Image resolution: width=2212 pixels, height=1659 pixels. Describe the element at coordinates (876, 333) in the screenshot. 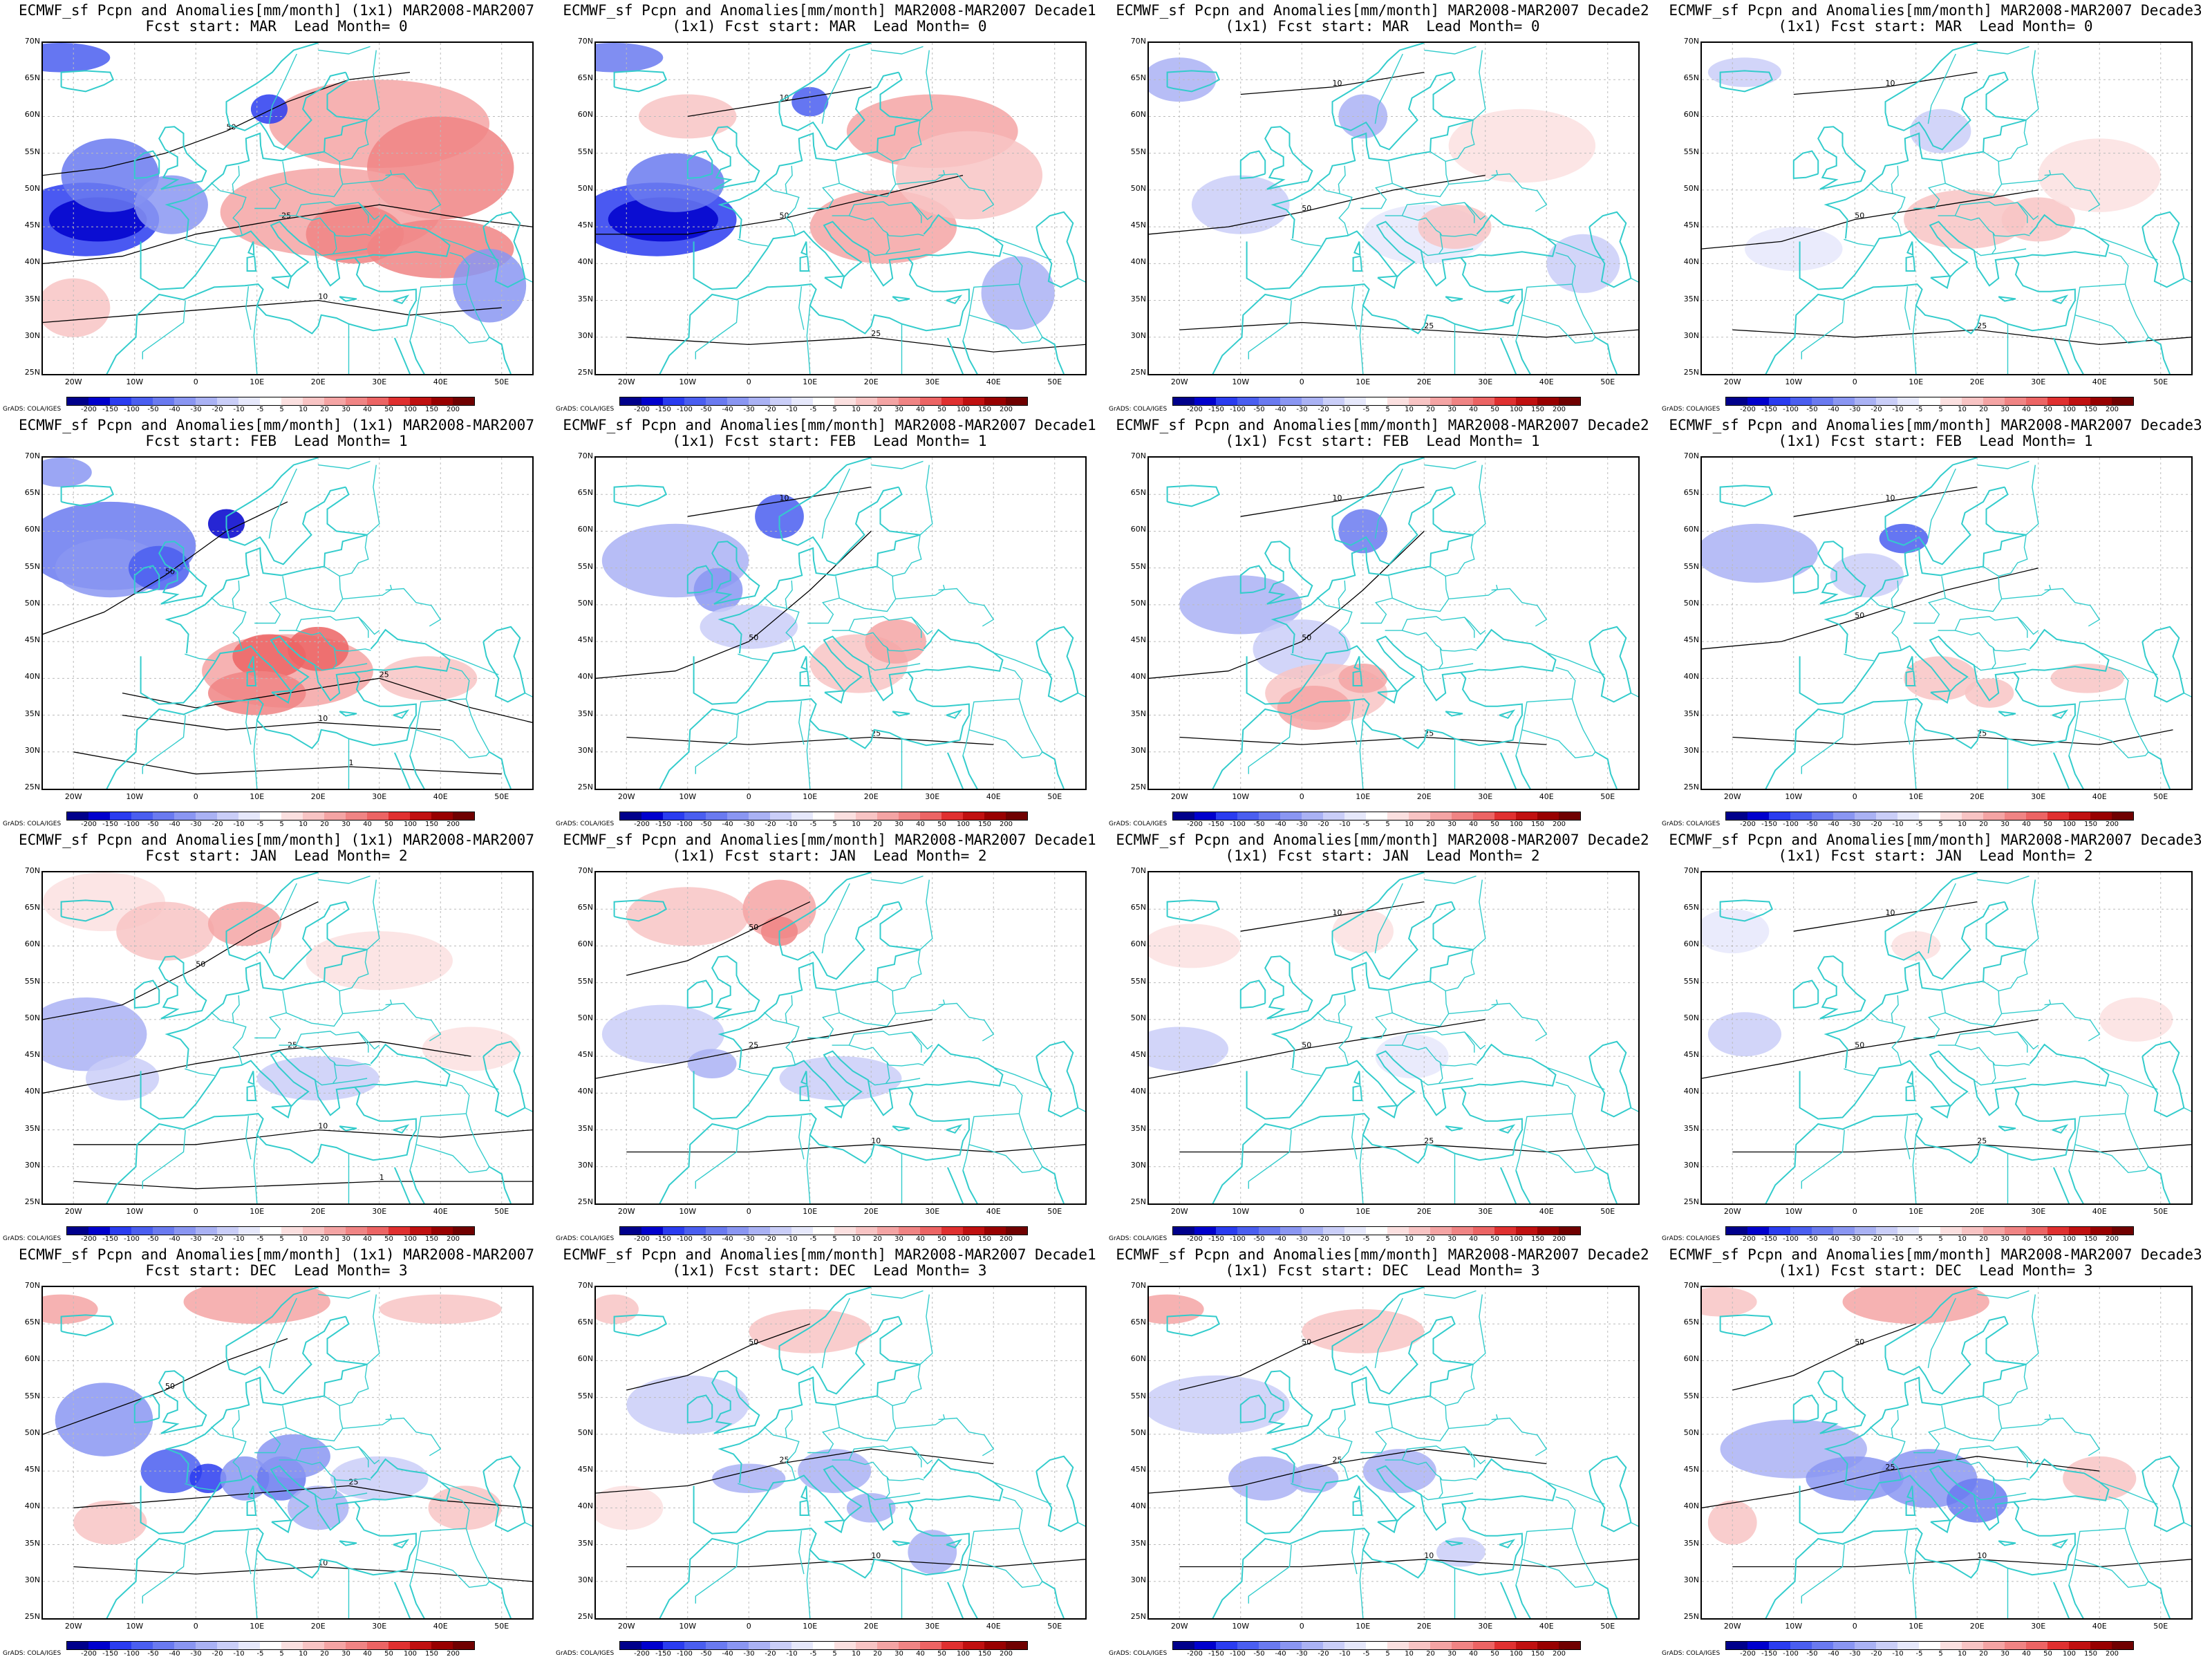

I see `contour-label: 25` at that location.